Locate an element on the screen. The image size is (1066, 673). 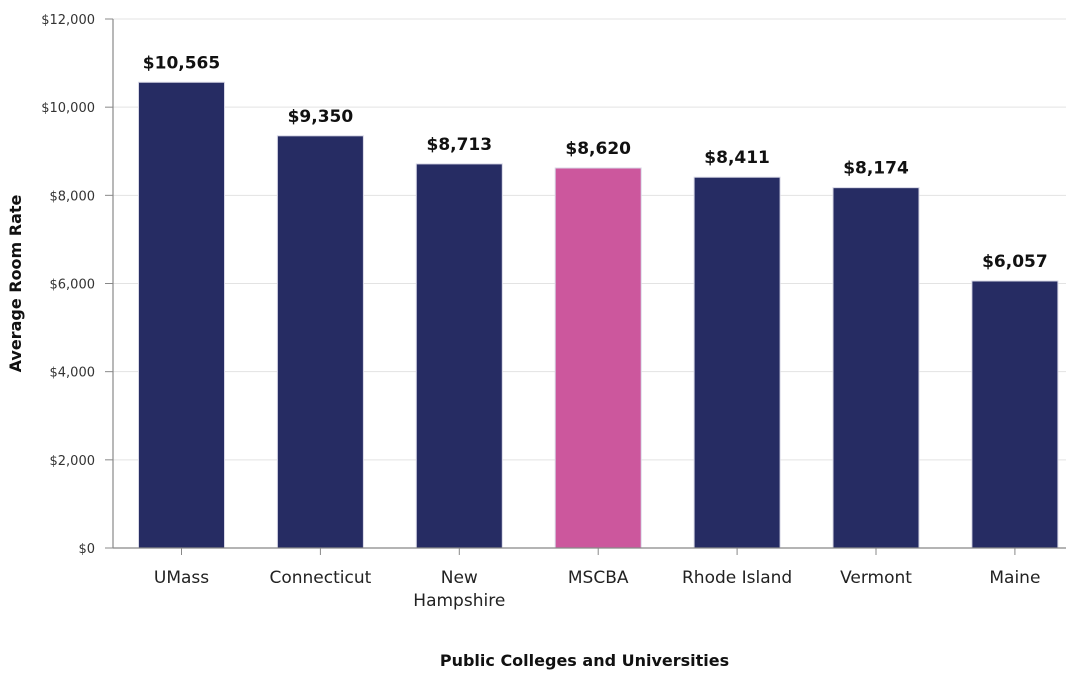
x-tick-label: Vermont is located at coordinates (876, 578).